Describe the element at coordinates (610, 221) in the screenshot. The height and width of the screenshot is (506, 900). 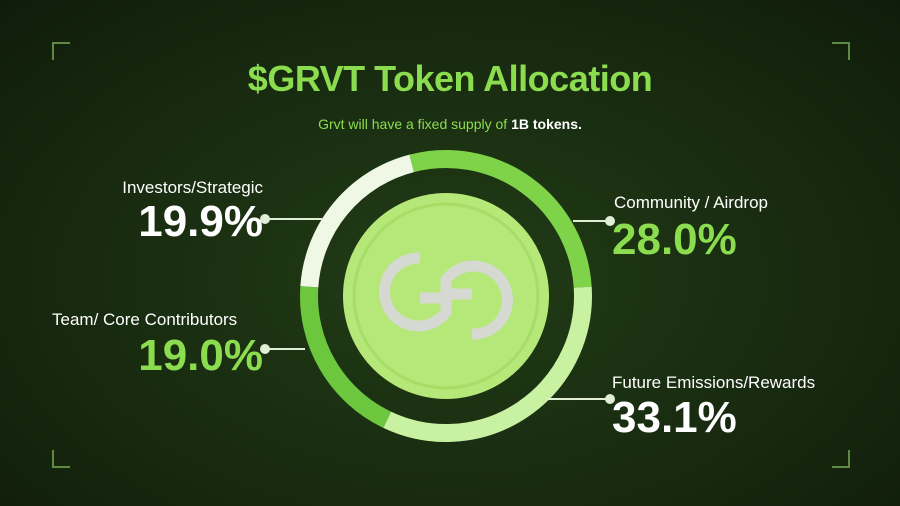
I see `leader-dot-community` at that location.